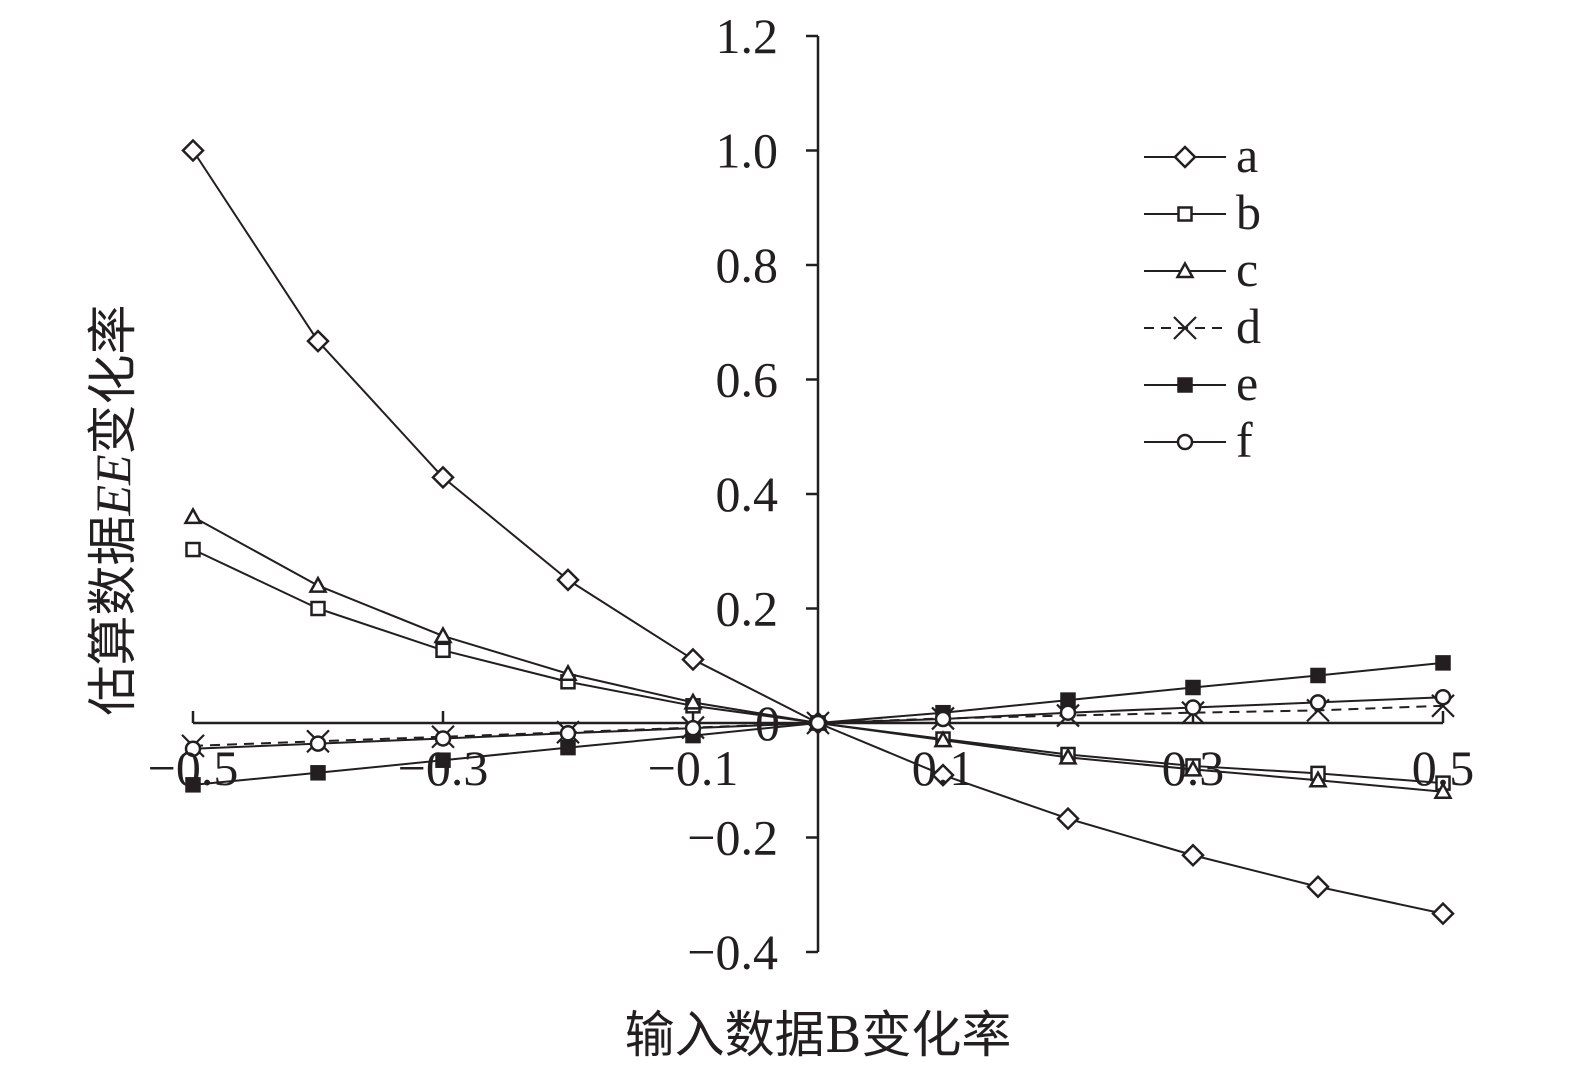 The height and width of the screenshot is (1071, 1575). What do you see at coordinates (1185, 328) in the screenshot?
I see `legend-marker-d` at bounding box center [1185, 328].